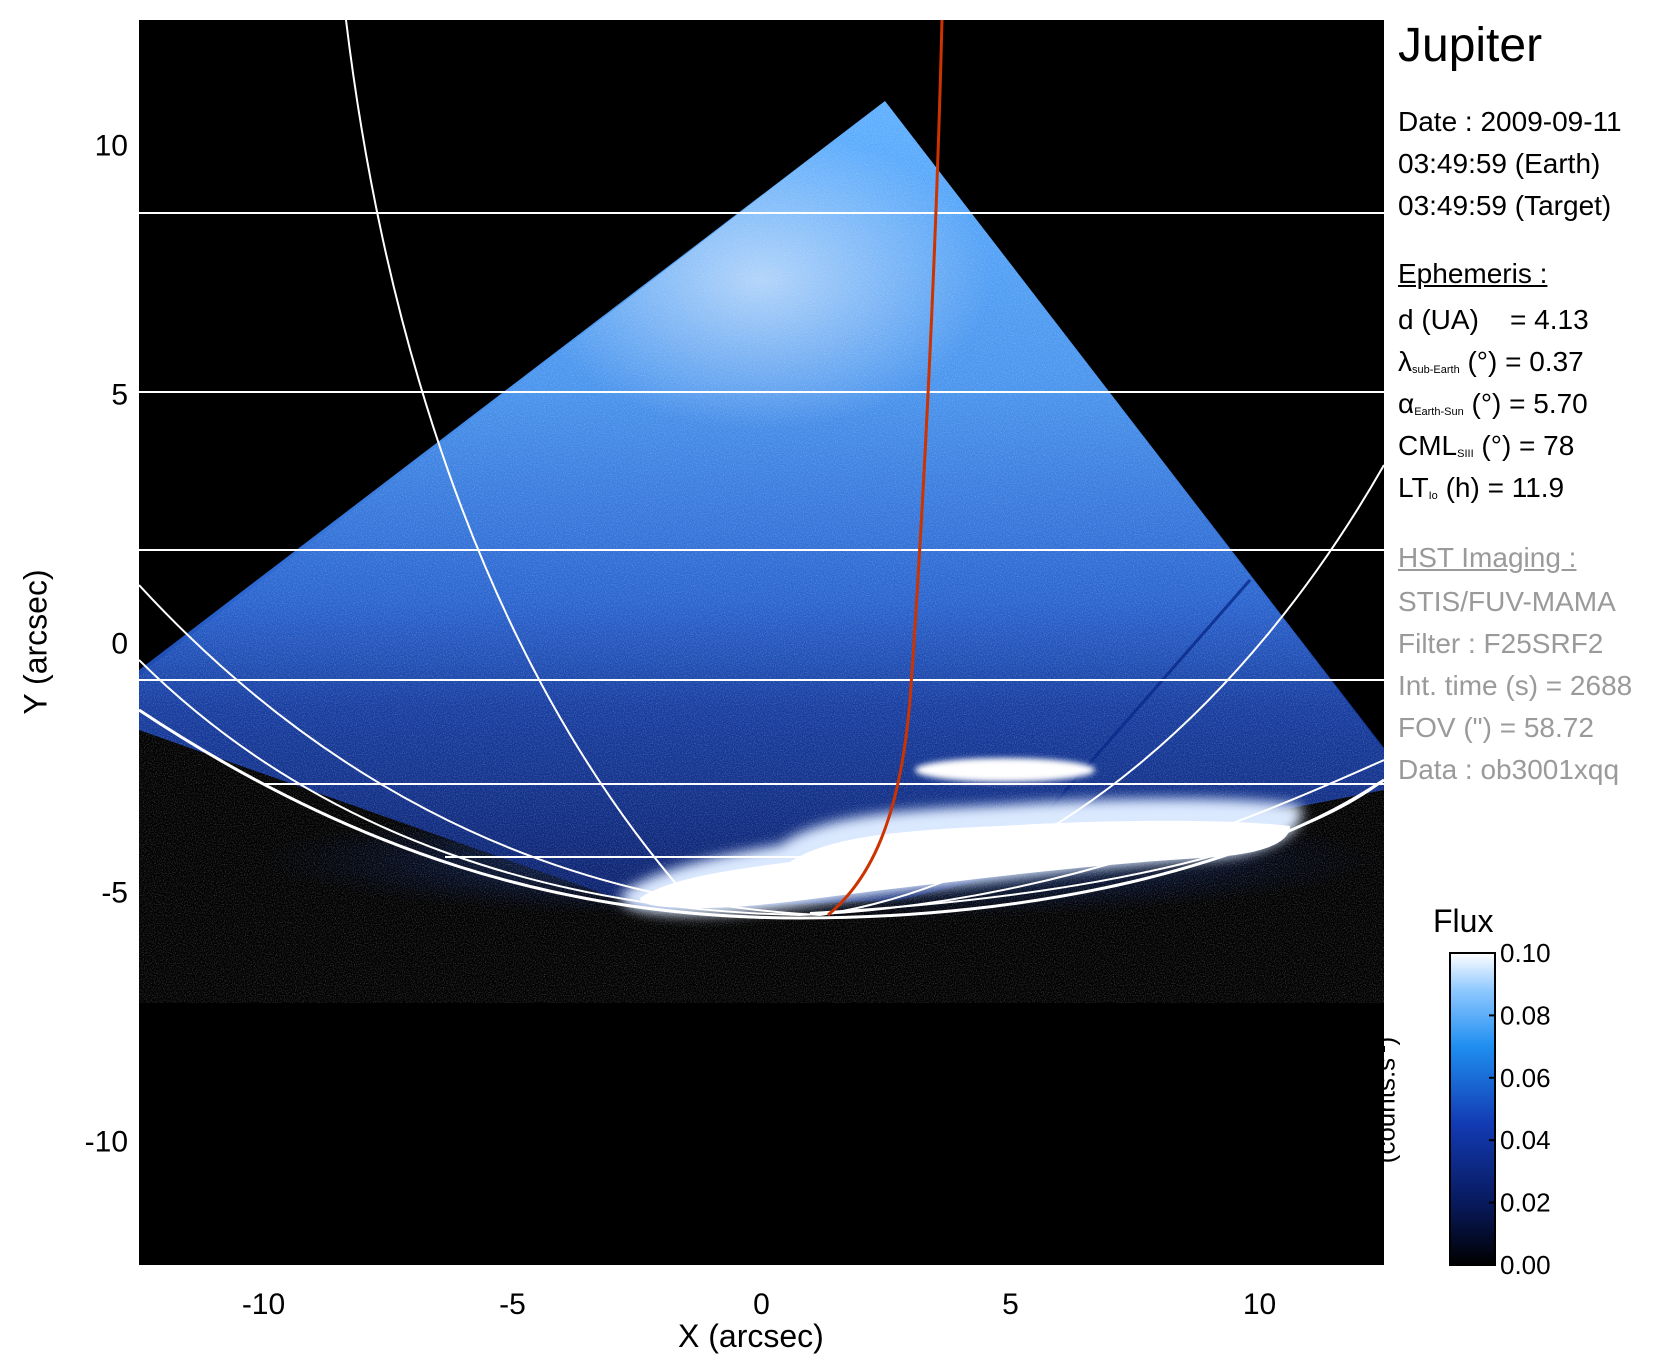 The image size is (1671, 1367). I want to click on time-earth: 03:49:59 (Earth), so click(1499, 163).